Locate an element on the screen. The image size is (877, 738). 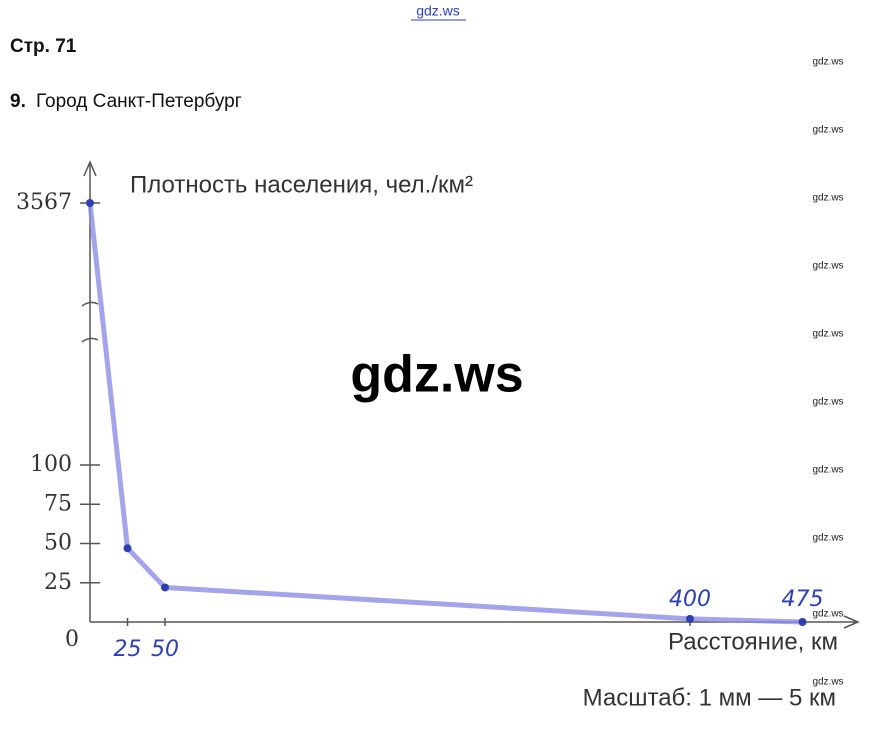
y-tick-label: 75 is located at coordinates (58, 503).